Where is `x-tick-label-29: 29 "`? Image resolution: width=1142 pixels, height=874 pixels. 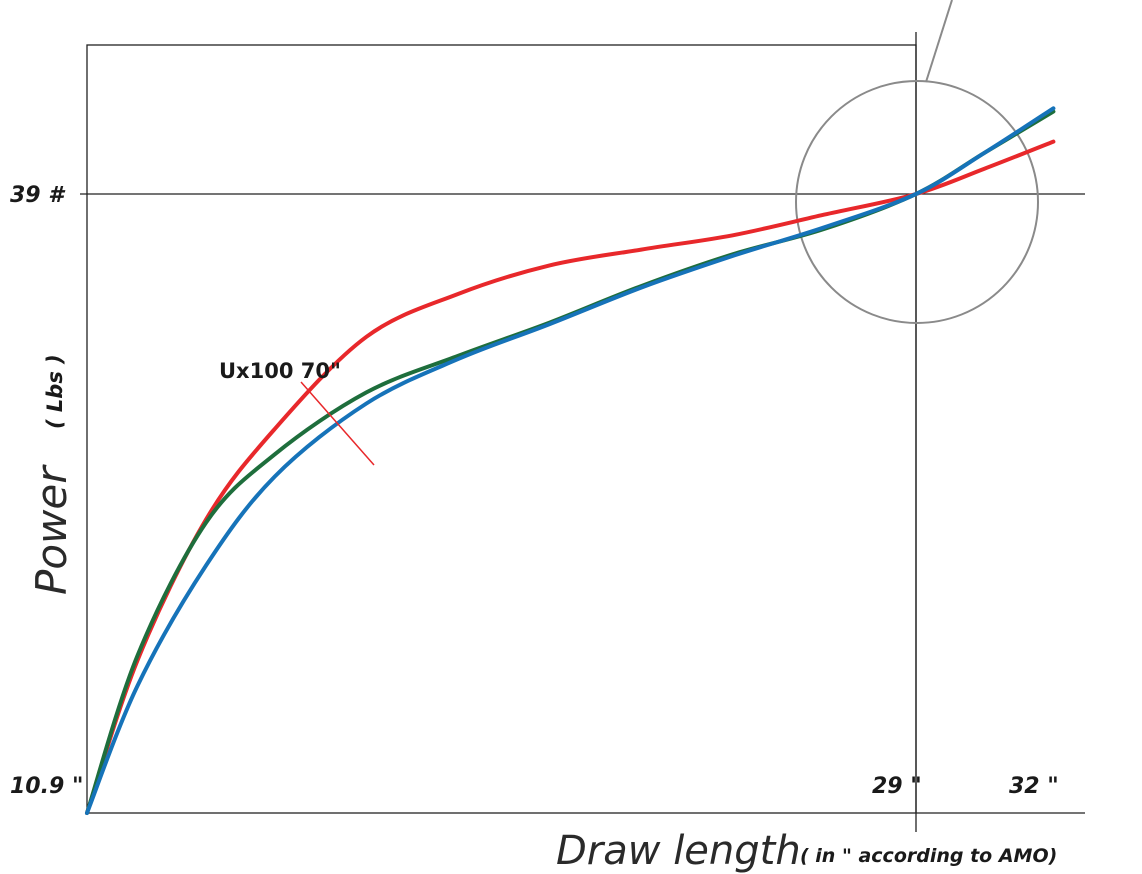 x-tick-label-29: 29 " is located at coordinates (897, 786).